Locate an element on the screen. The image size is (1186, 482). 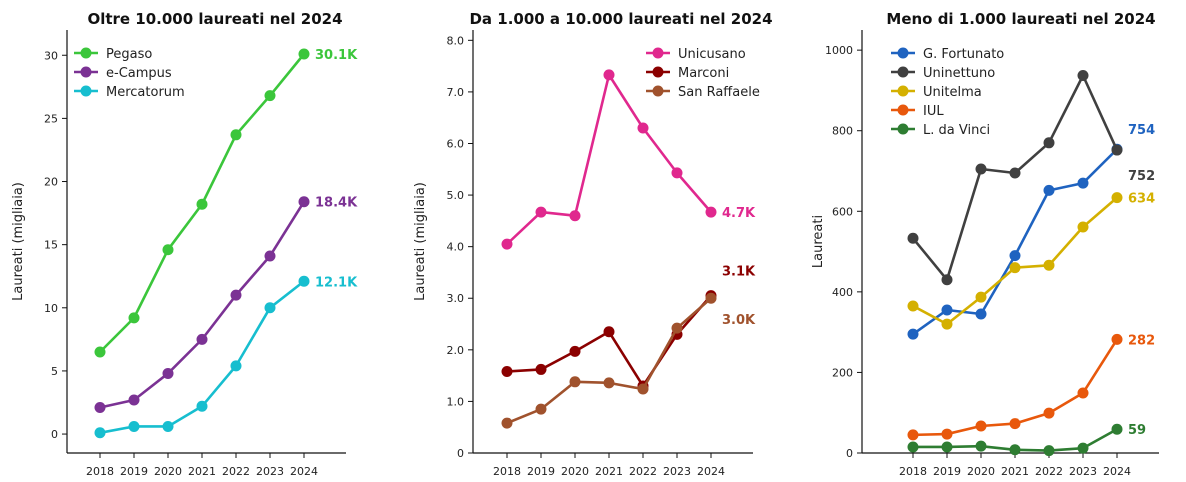
series-pegaso: 30.1K is located at coordinates (226, 203).